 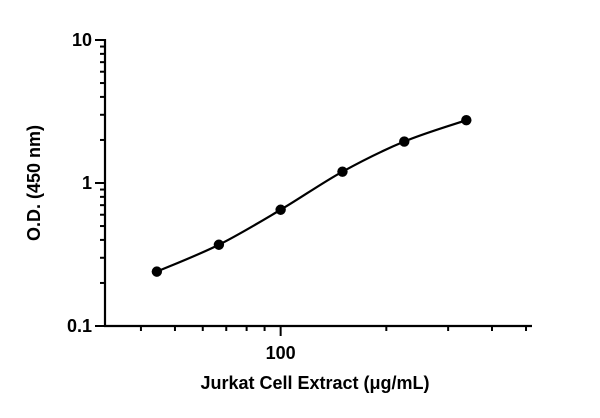 I want to click on y-tick-label: 0.1, so click(x=79, y=326).